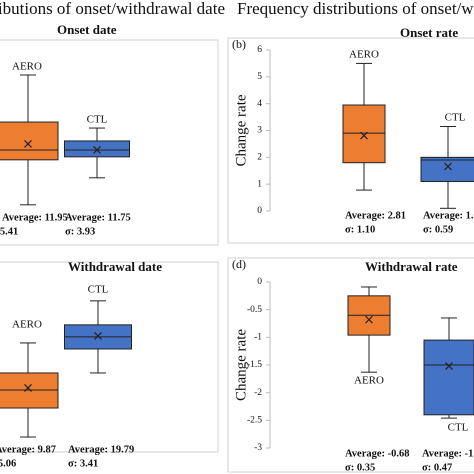  Describe the element at coordinates (8, 463) in the screenshot. I see `sigma-label: σ: 5.06` at that location.